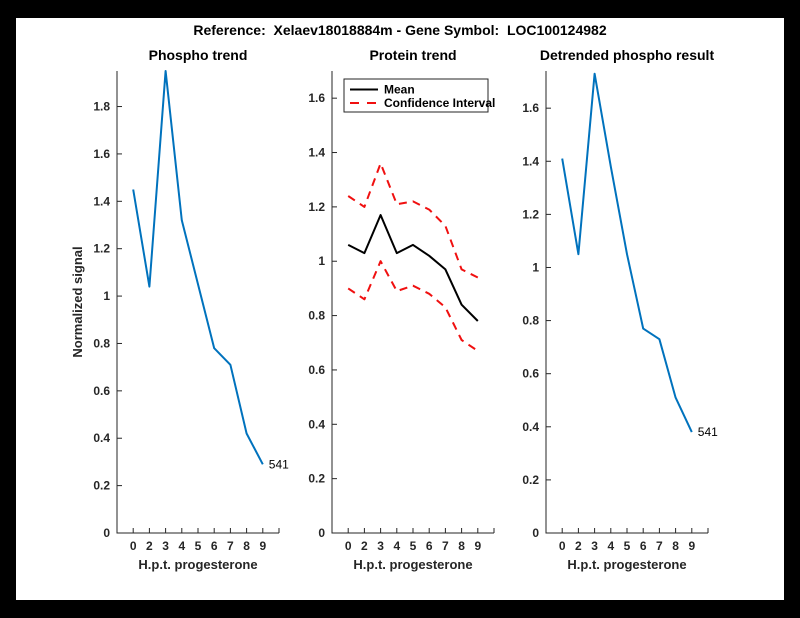  Describe the element at coordinates (399, 90) in the screenshot. I see `legend-label: Mean` at that location.